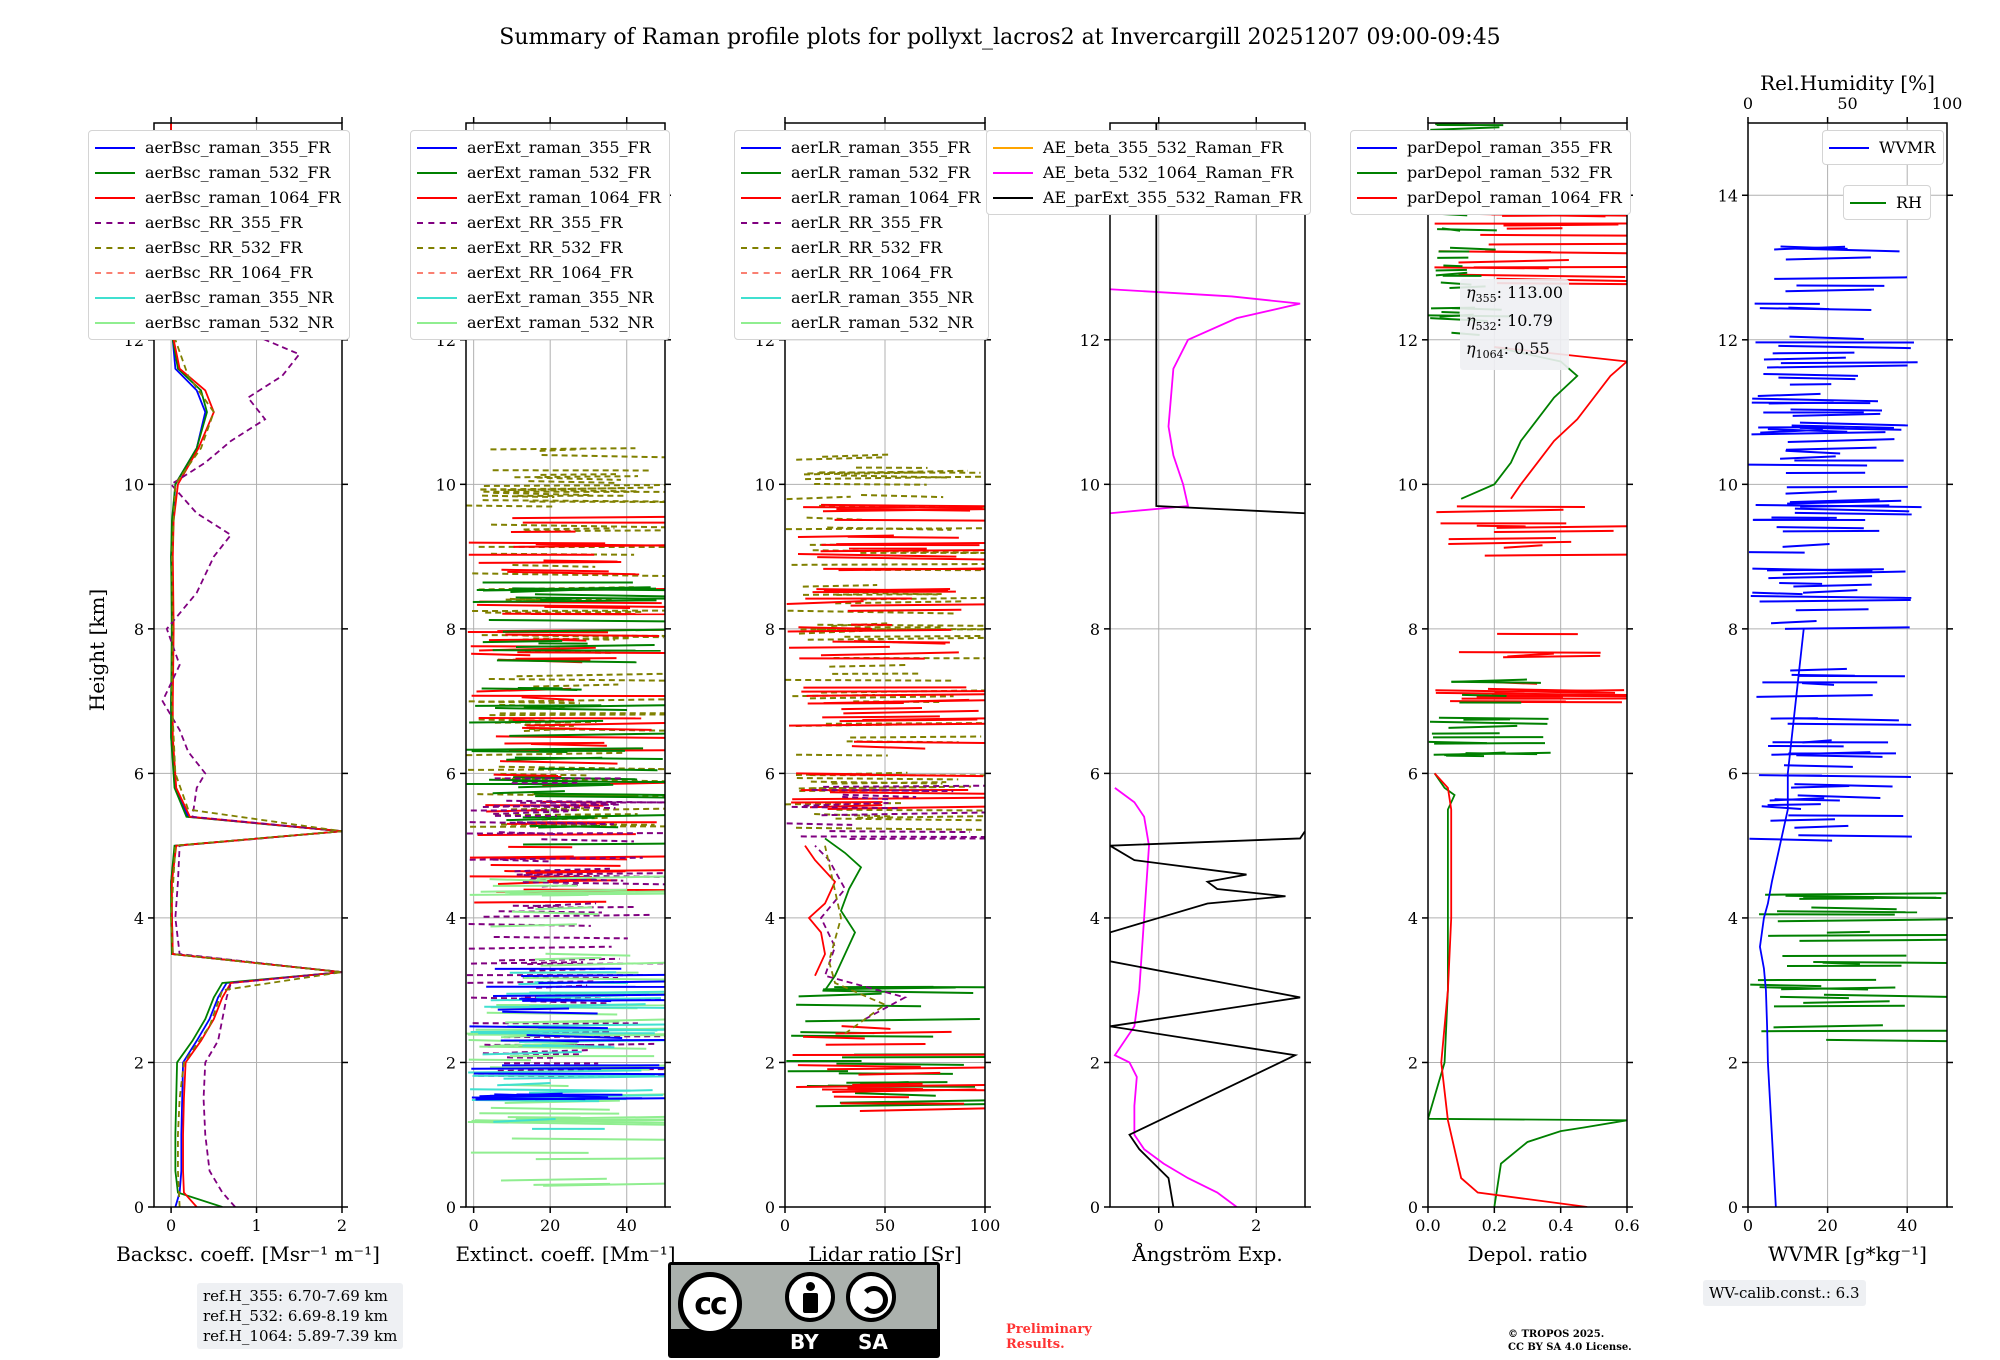  I want to click on preliminary-line-1: Preliminary, so click(1049, 1329).